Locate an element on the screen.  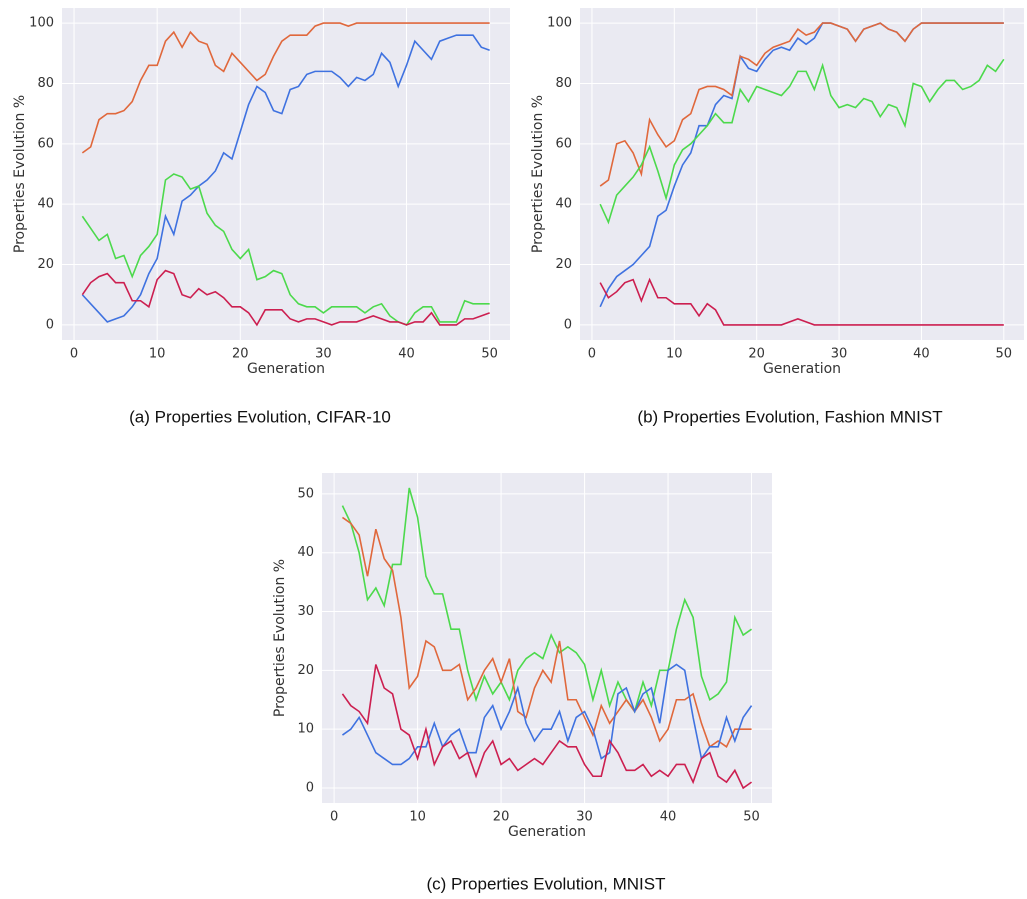
caption: (a) Properties Evolution, CIFAR-10 is located at coordinates (260, 416).